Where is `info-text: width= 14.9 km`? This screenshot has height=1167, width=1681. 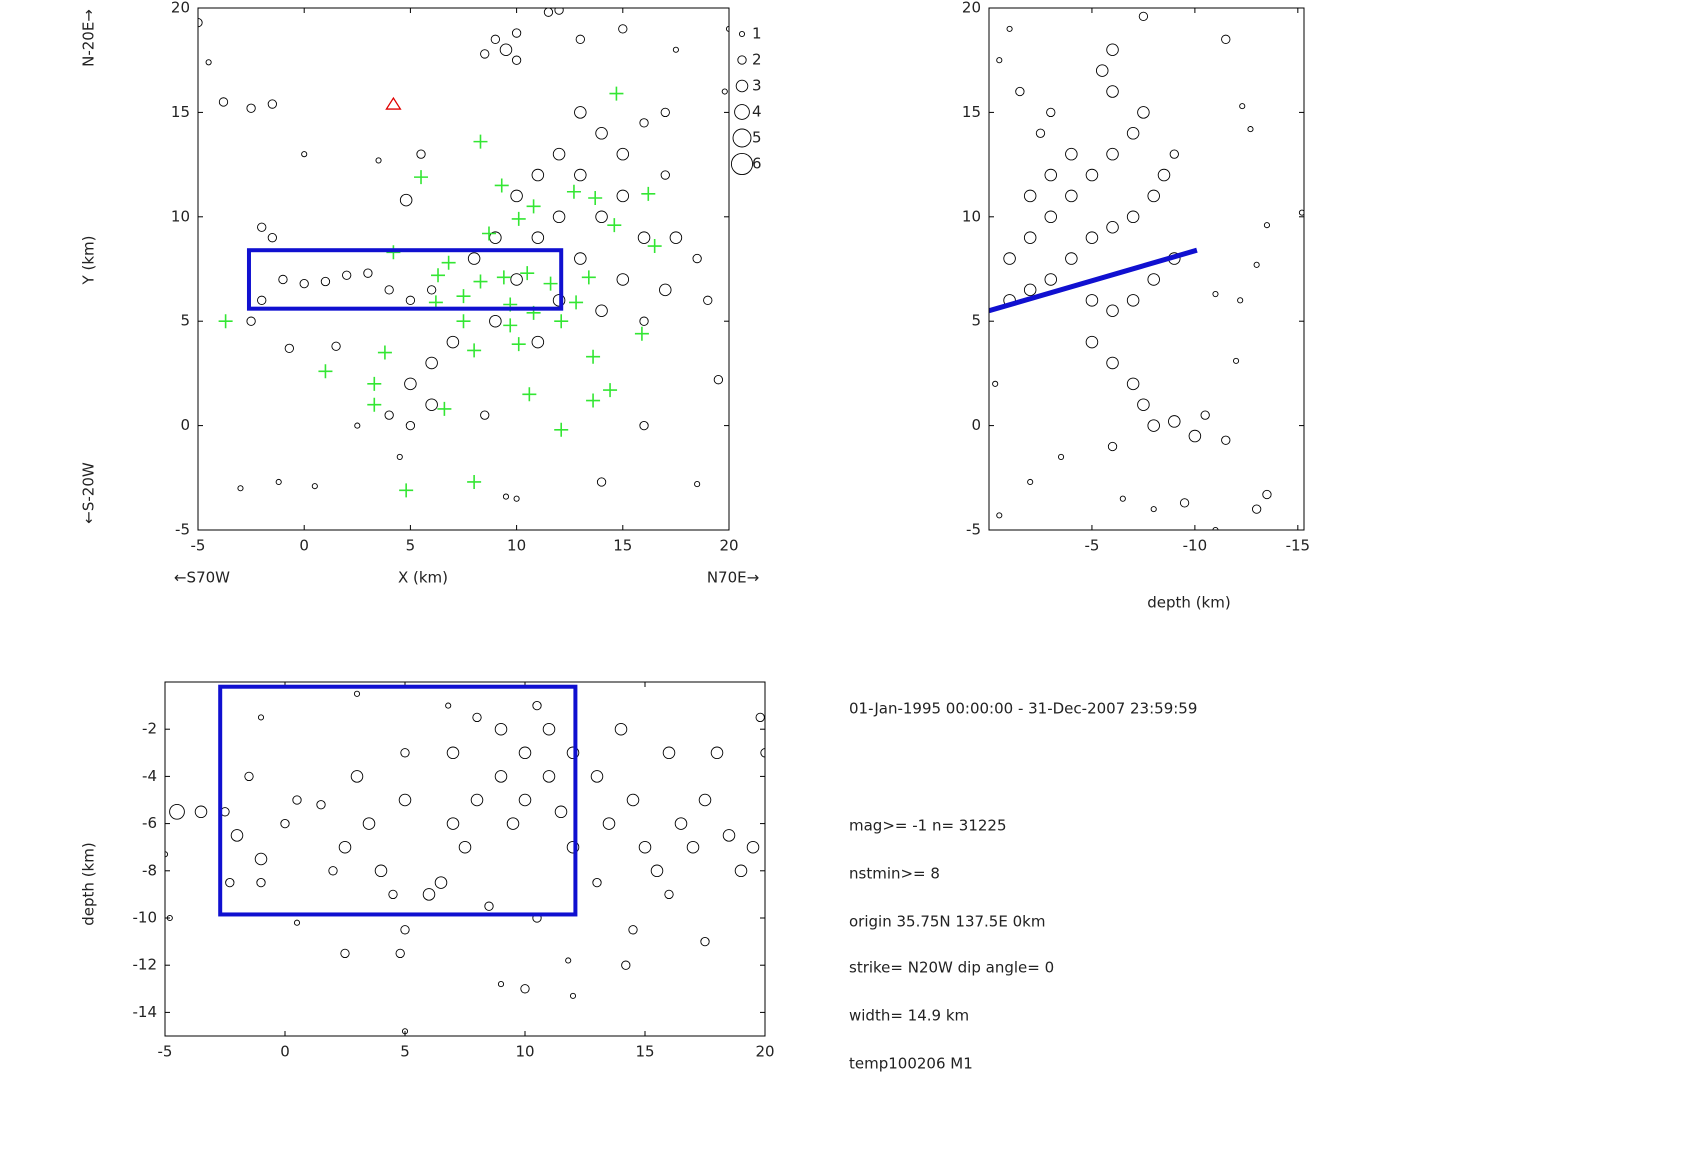
info-text: width= 14.9 km is located at coordinates (909, 1016).